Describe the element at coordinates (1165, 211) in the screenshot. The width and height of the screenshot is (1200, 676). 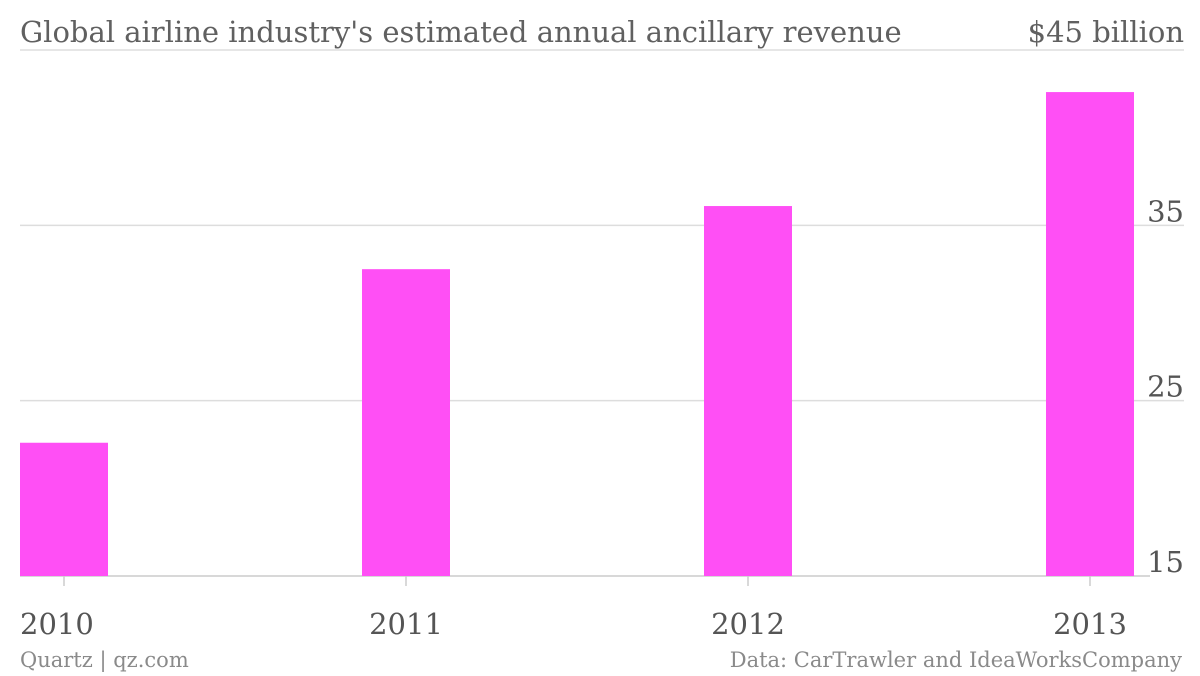
I see `y-tick-label: 35` at that location.